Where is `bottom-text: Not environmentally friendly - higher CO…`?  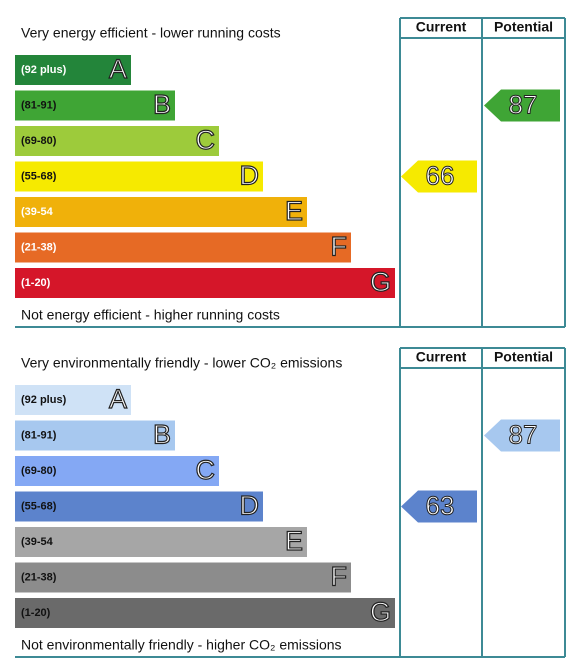 bottom-text: Not environmentally friendly - higher CO… is located at coordinates (181, 645).